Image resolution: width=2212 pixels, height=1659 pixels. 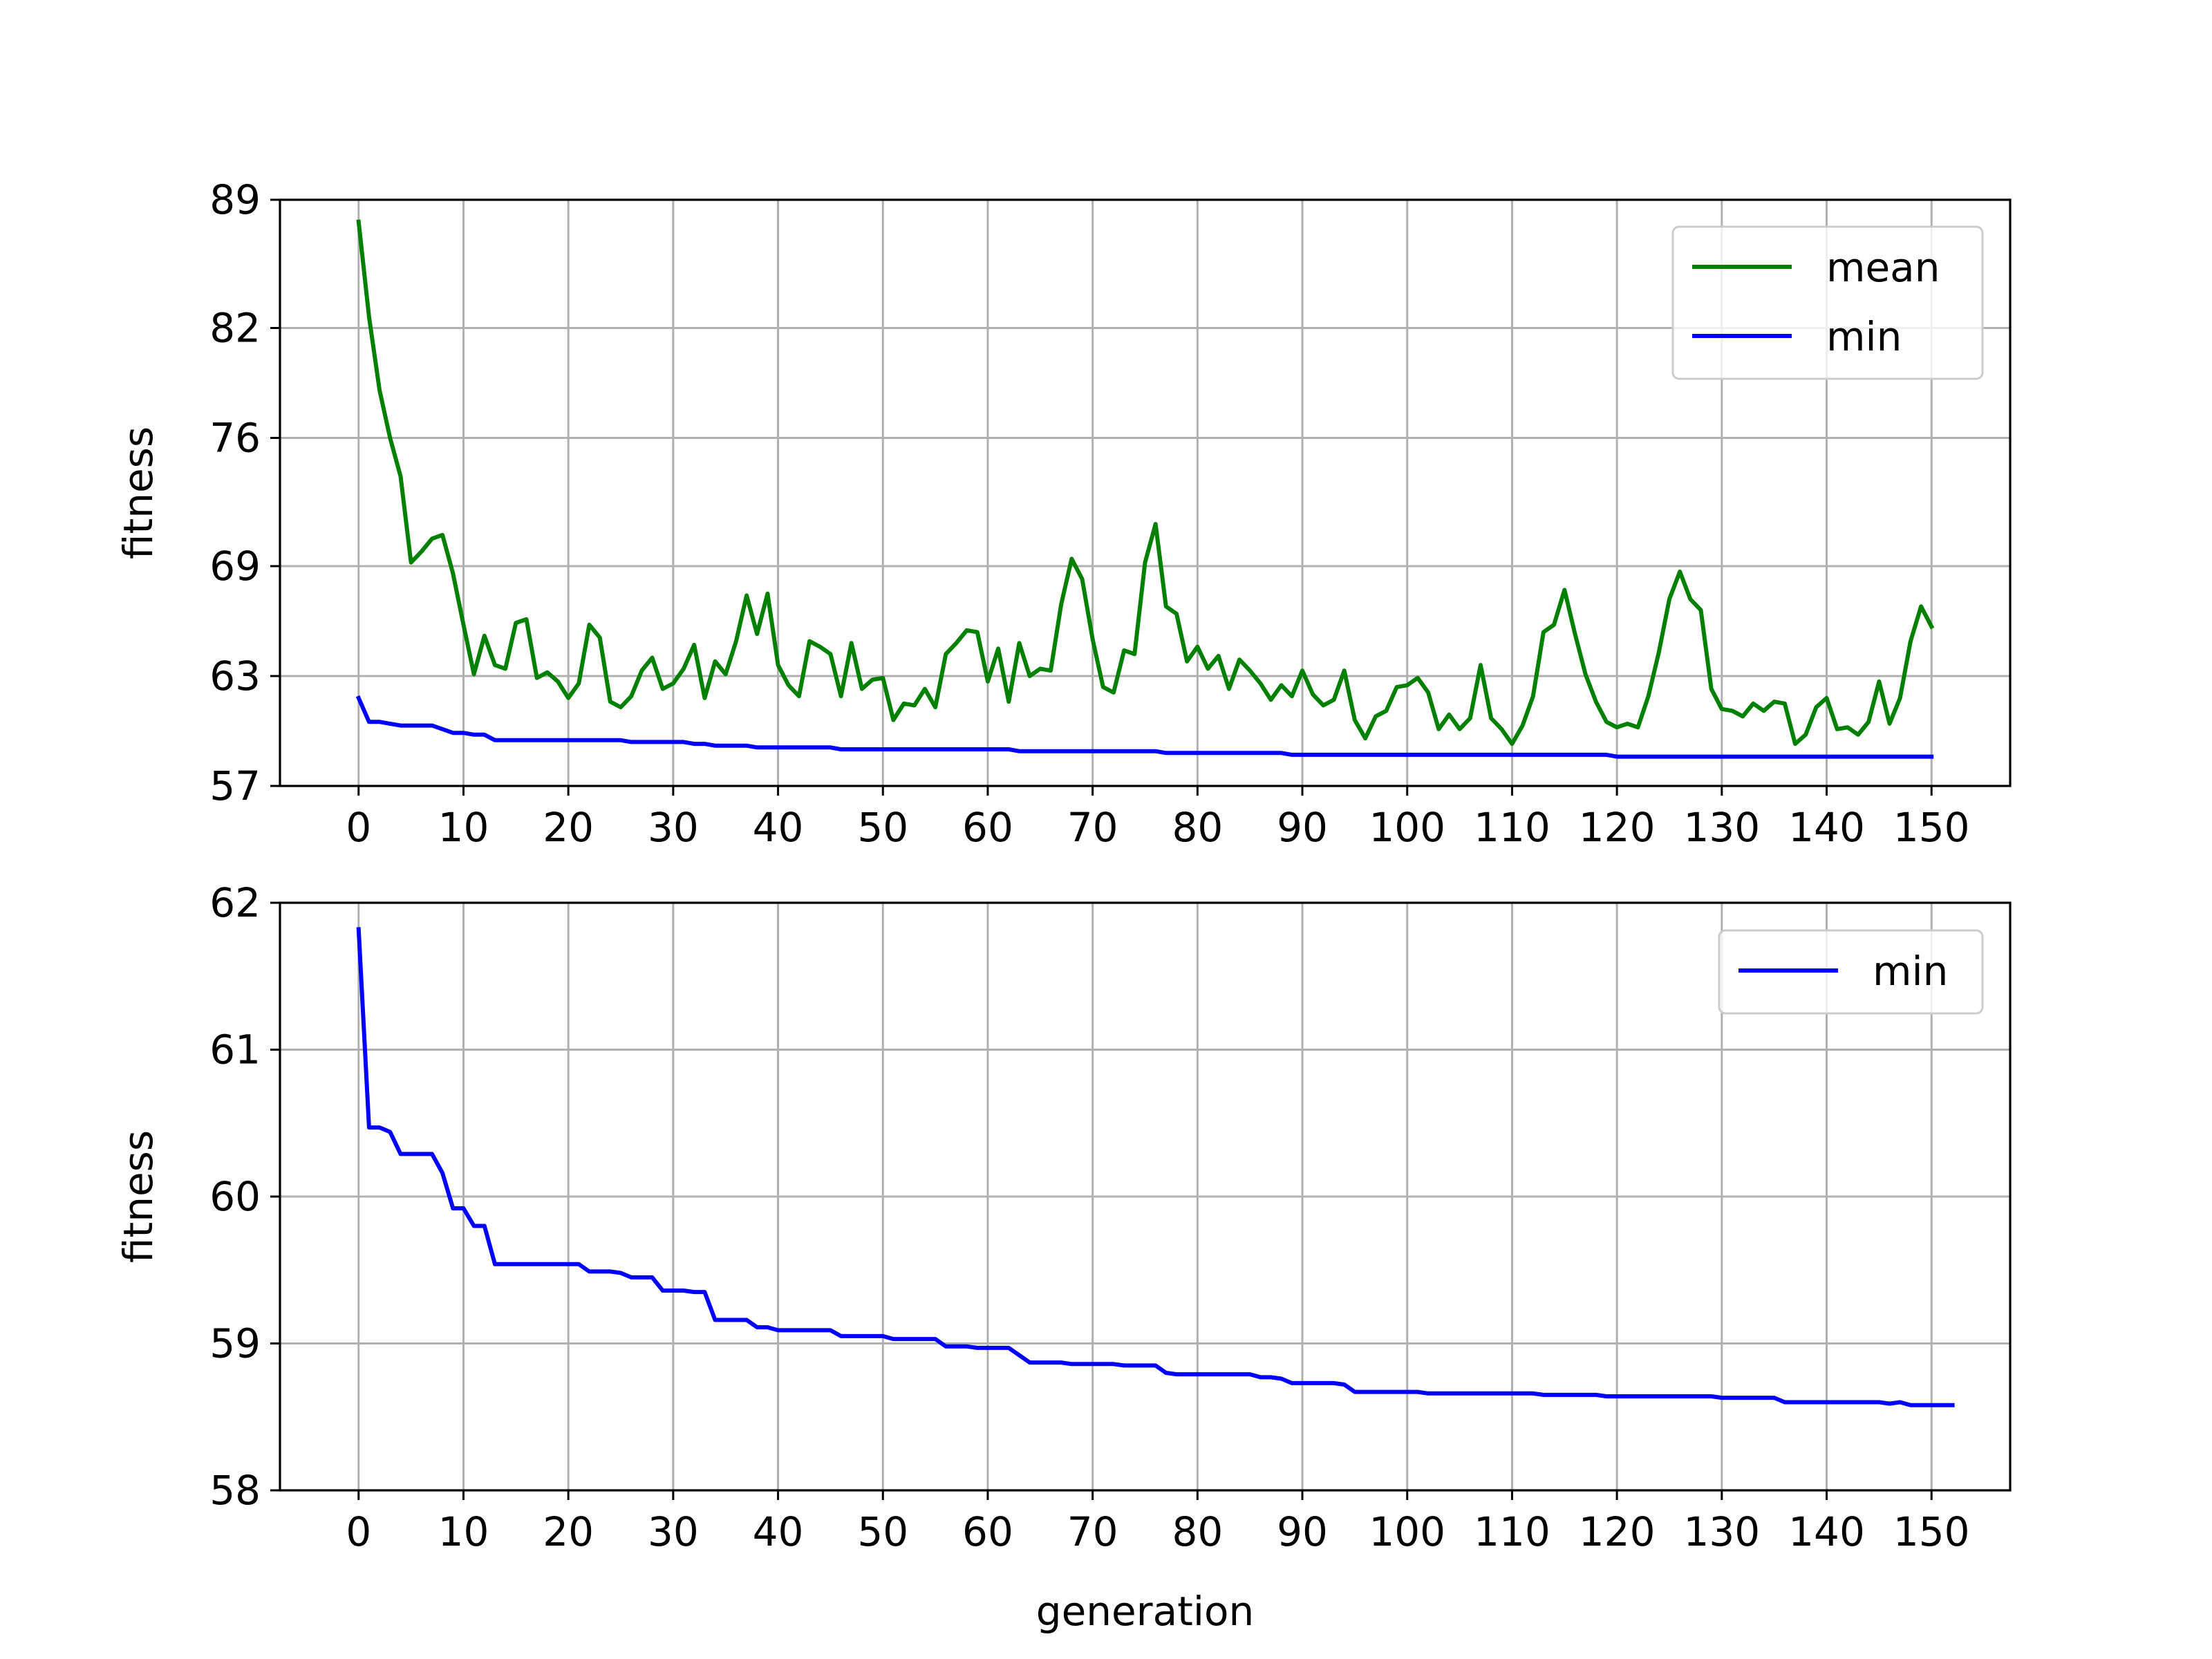 What do you see at coordinates (235, 199) in the screenshot?
I see `y-tick-label: 89` at bounding box center [235, 199].